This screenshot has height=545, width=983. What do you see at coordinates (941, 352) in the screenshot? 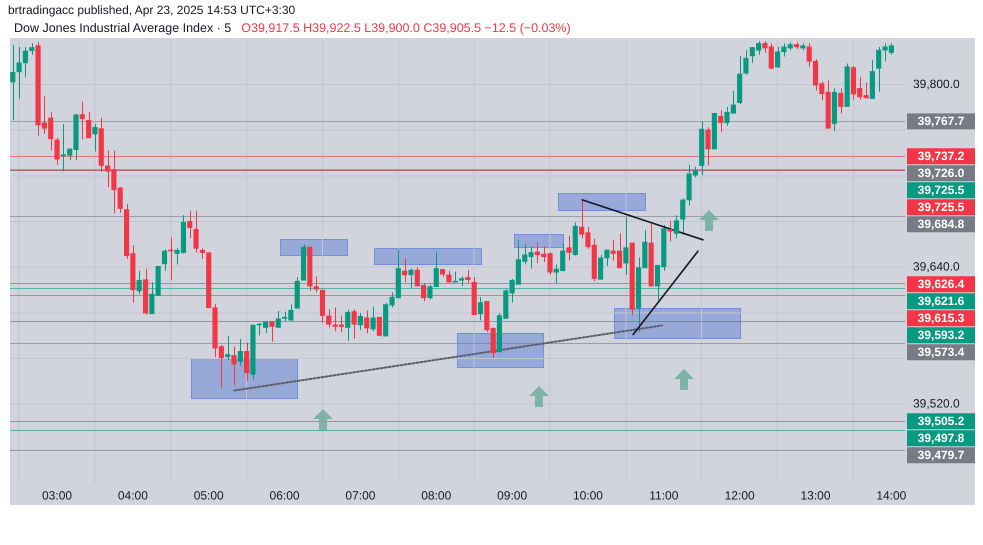
I see `ref-line-label: 39,573.4` at bounding box center [941, 352].